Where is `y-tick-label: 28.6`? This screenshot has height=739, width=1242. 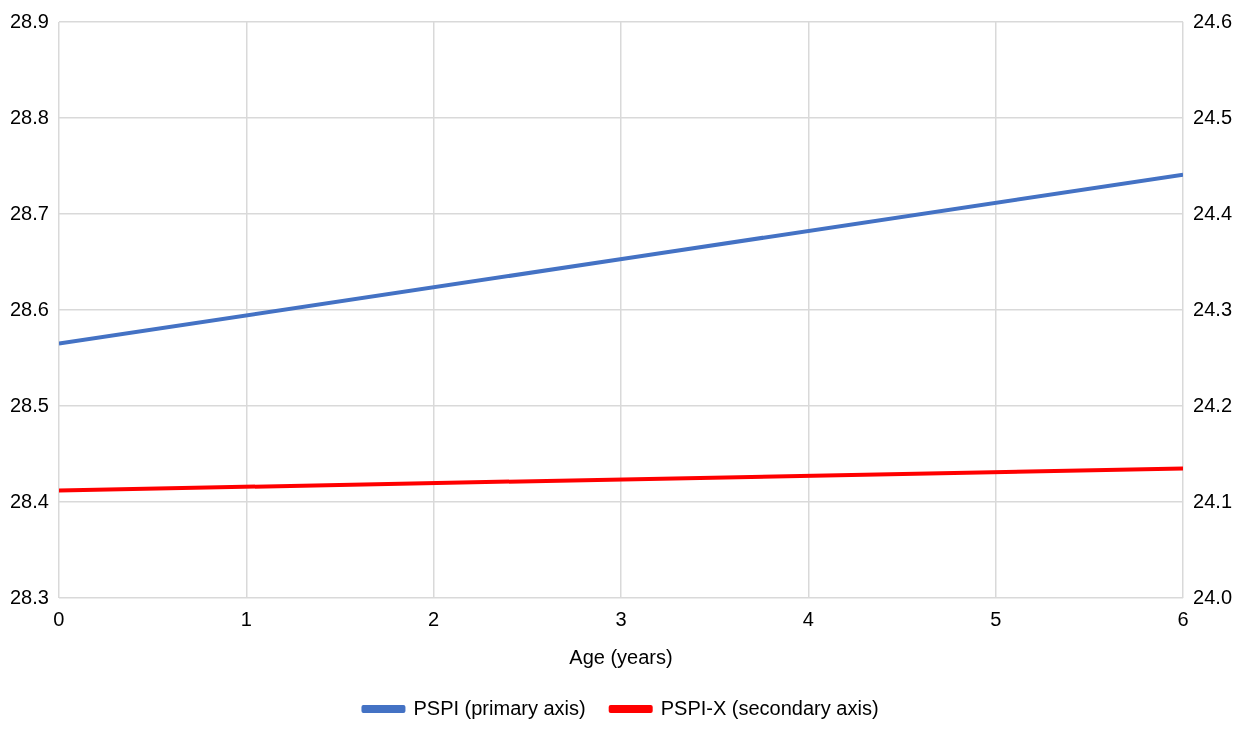 y-tick-label: 28.6 is located at coordinates (29, 308).